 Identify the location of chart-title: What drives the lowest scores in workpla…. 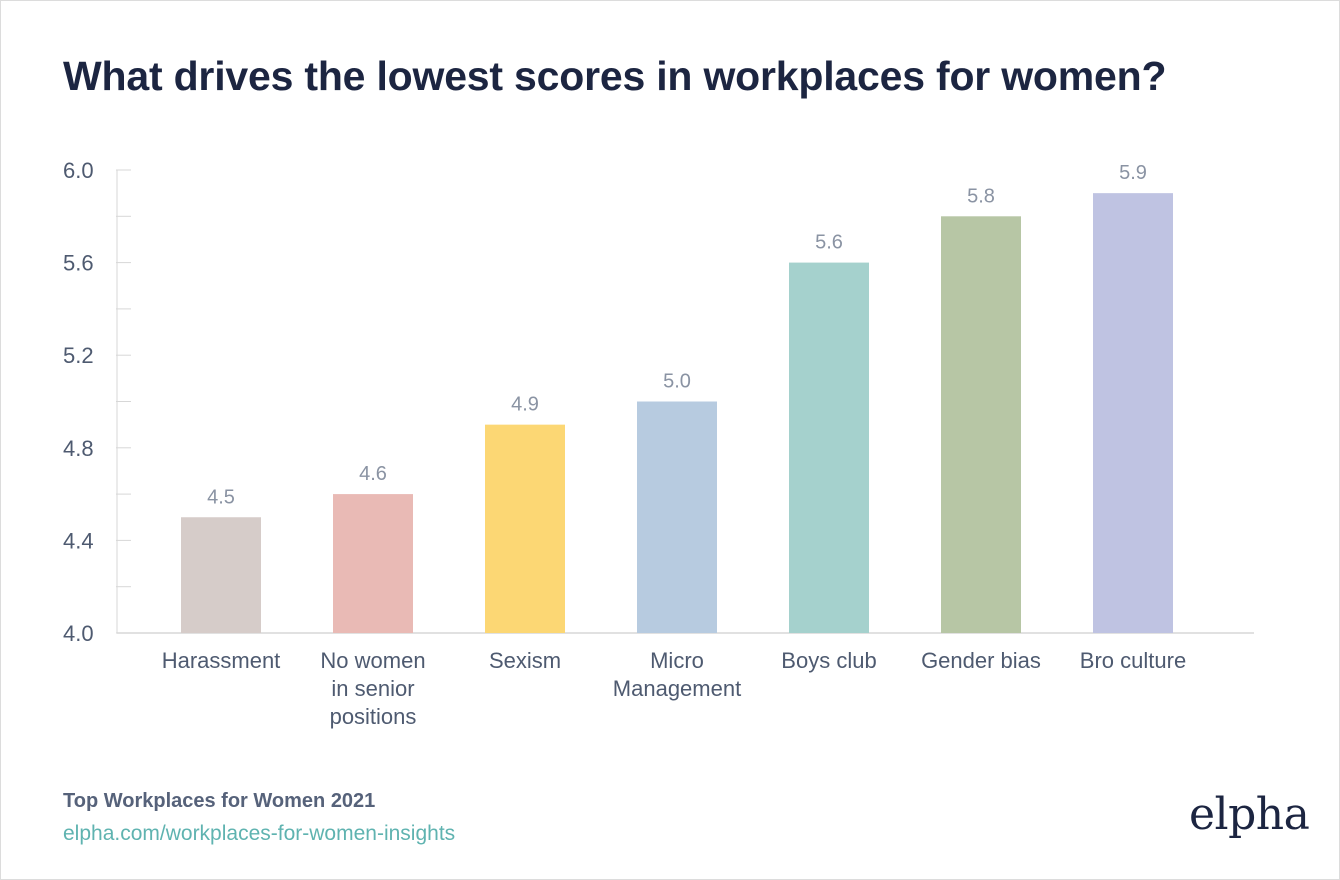
(615, 76).